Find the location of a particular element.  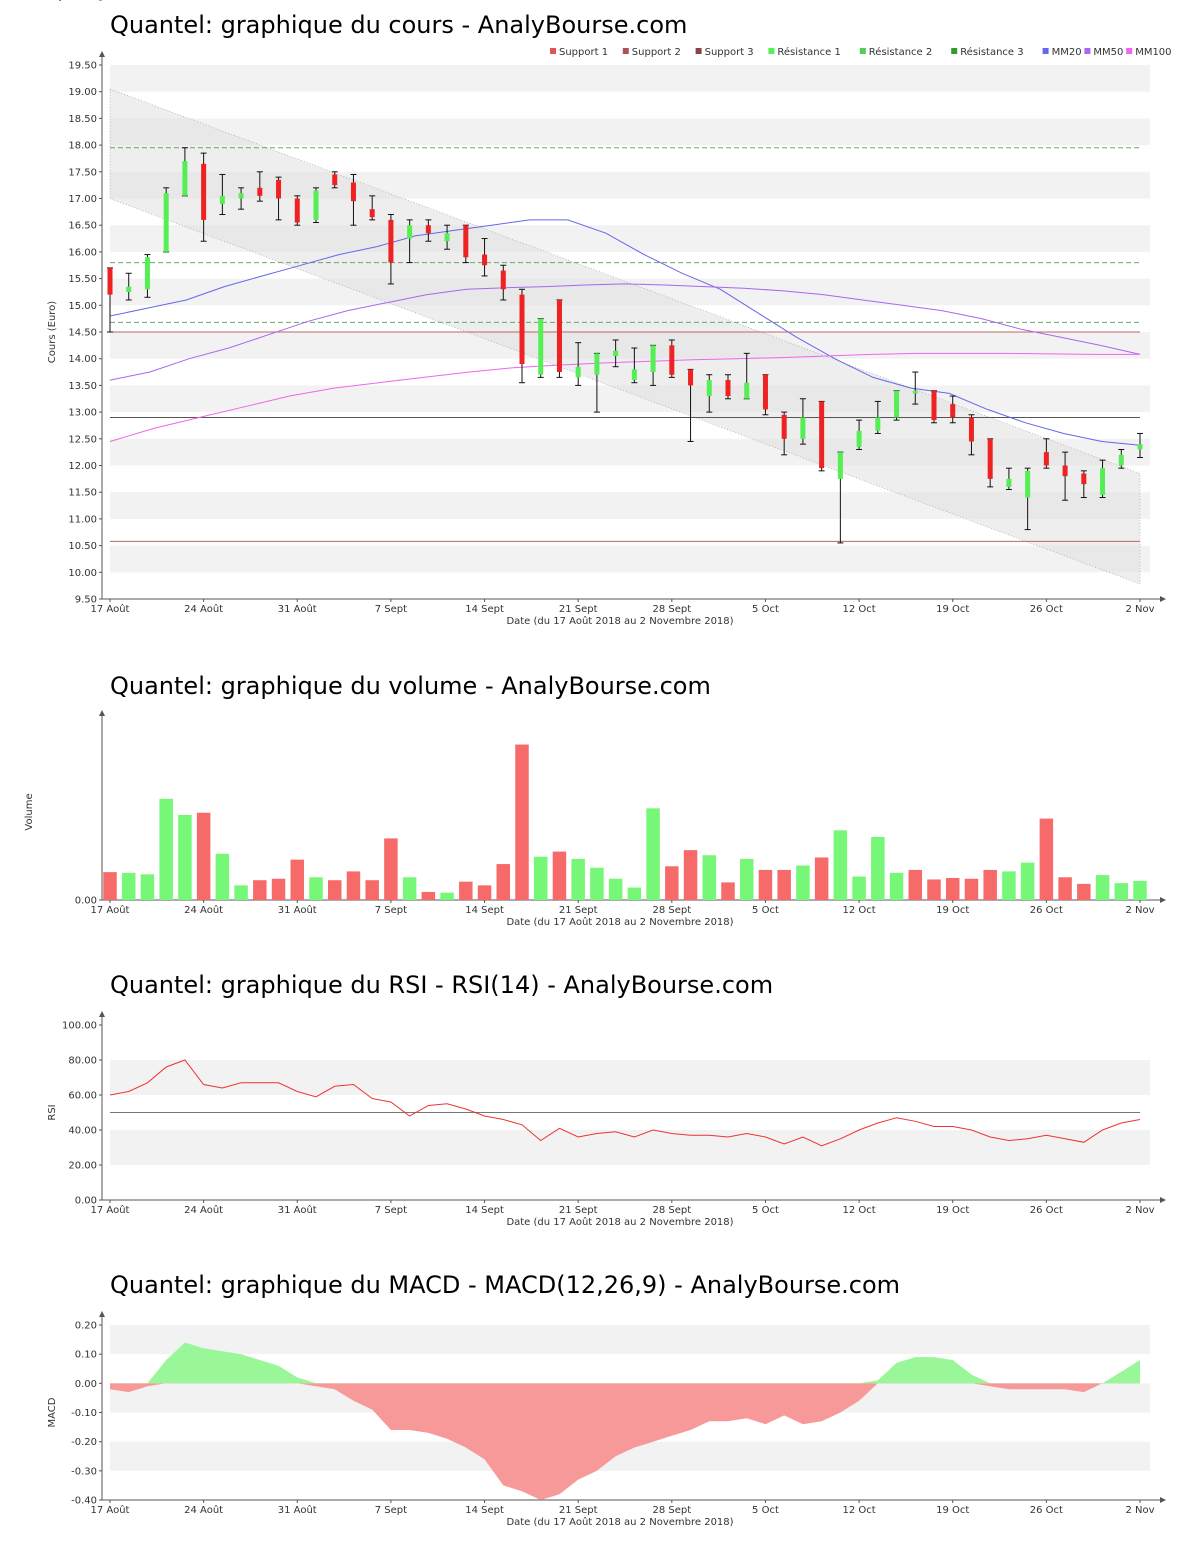

y-tick-label: 0.20 is located at coordinates (86, 1326).